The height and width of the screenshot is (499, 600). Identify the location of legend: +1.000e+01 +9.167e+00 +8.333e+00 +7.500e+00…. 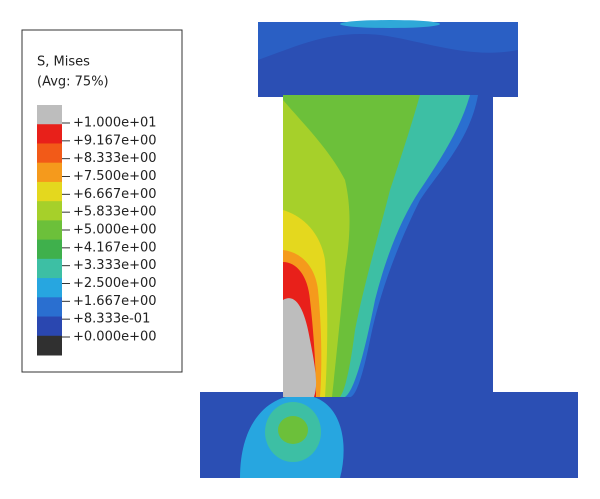
(97, 230).